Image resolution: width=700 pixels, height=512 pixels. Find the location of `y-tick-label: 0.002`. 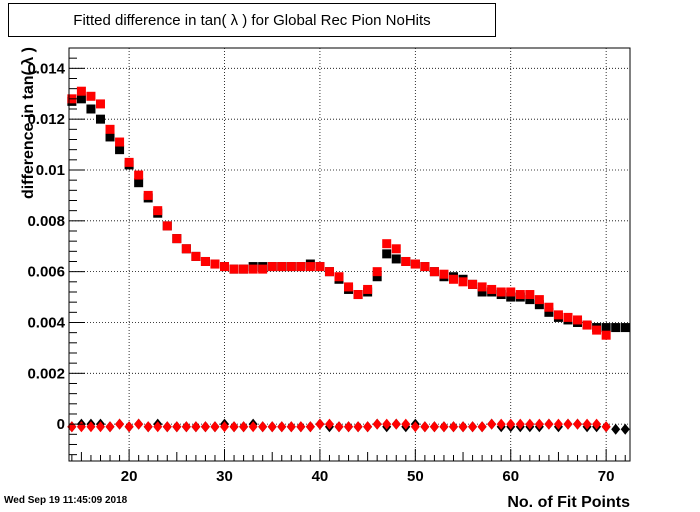

y-tick-label: 0.002 is located at coordinates (46, 373).